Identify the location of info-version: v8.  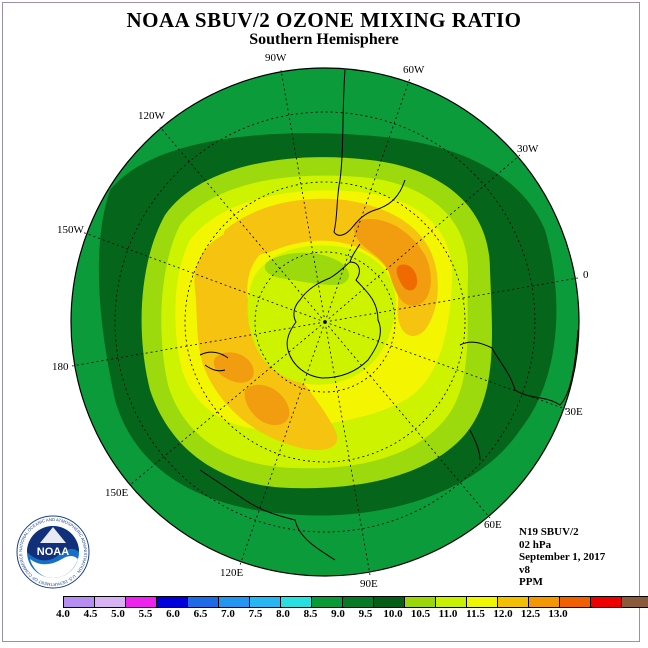
(524, 569).